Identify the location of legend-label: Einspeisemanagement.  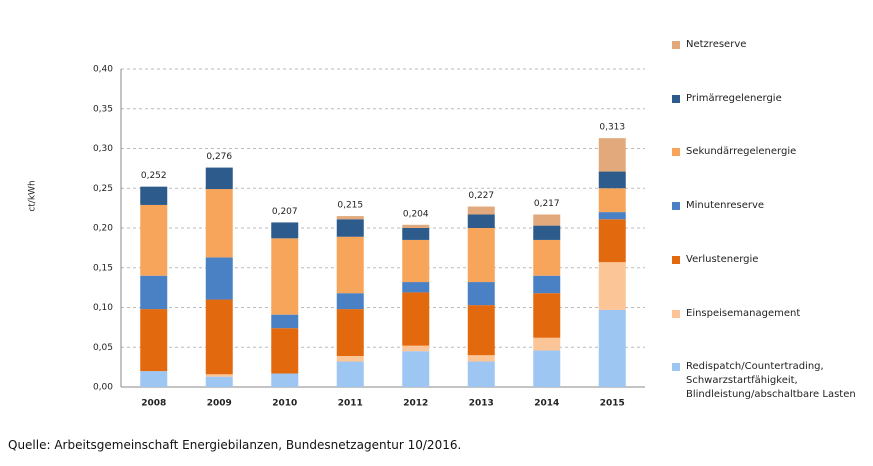
(743, 313).